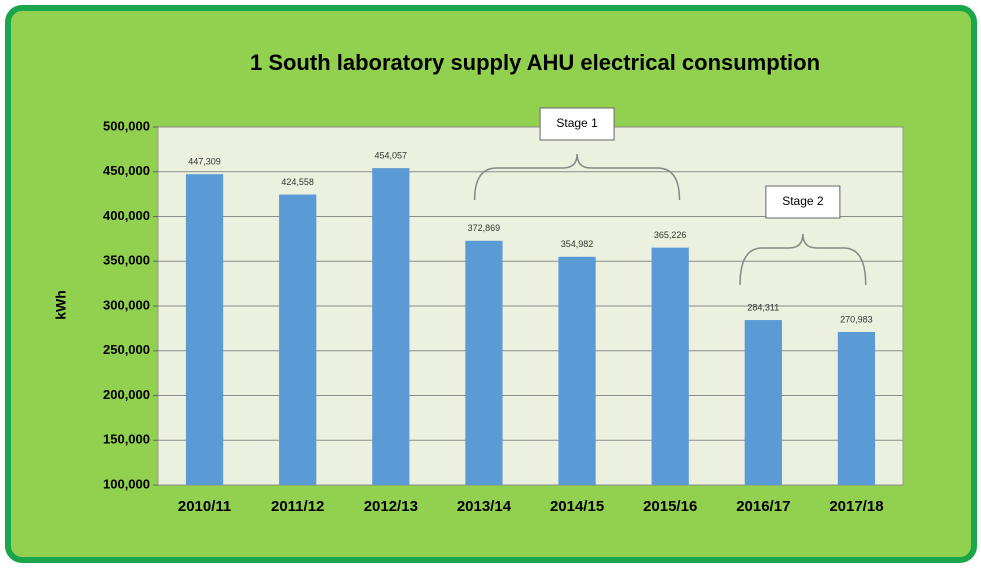 Image resolution: width=981 pixels, height=568 pixels. I want to click on value-label: 424,558, so click(297, 182).